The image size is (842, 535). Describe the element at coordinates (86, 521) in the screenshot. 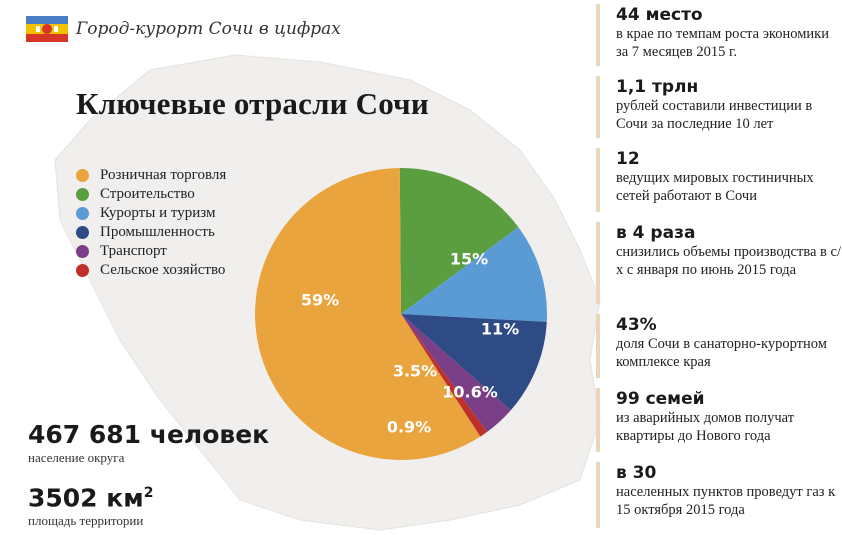

I see `area-label: площадь территории` at that location.